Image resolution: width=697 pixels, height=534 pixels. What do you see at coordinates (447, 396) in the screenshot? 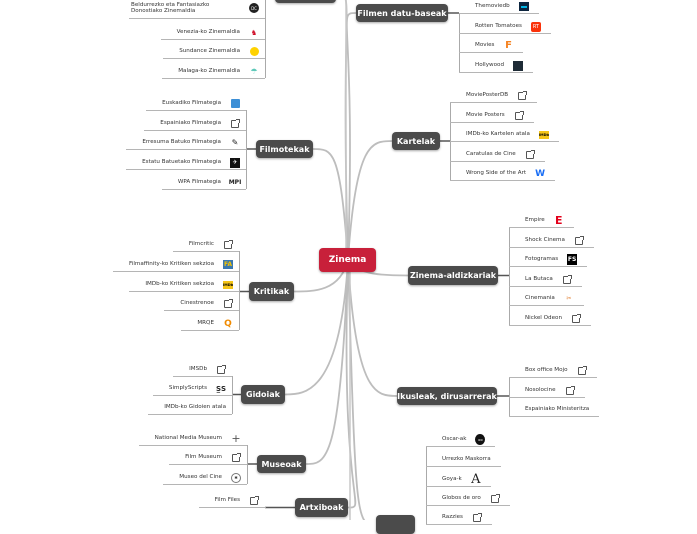
I see `branch-node-9: Ikusleak, dirusarrerak` at bounding box center [447, 396].